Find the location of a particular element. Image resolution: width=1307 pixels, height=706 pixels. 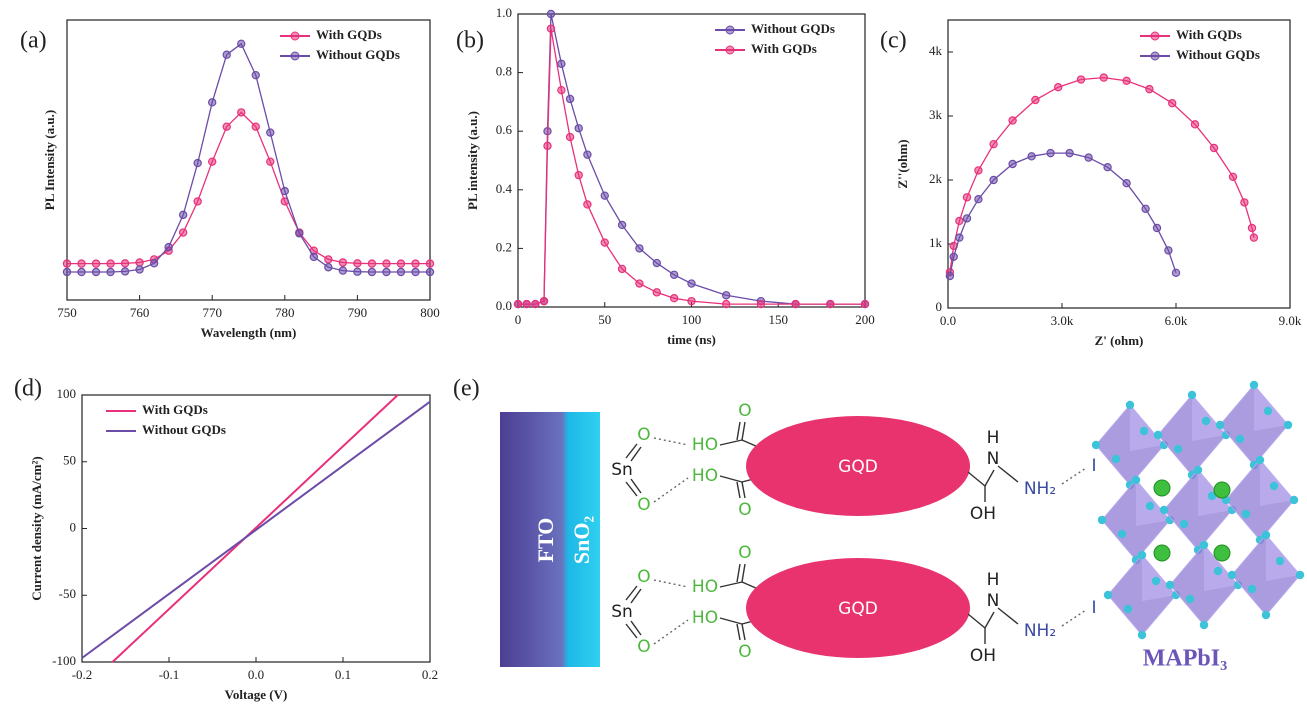

atom-label: N is located at coordinates (993, 459).